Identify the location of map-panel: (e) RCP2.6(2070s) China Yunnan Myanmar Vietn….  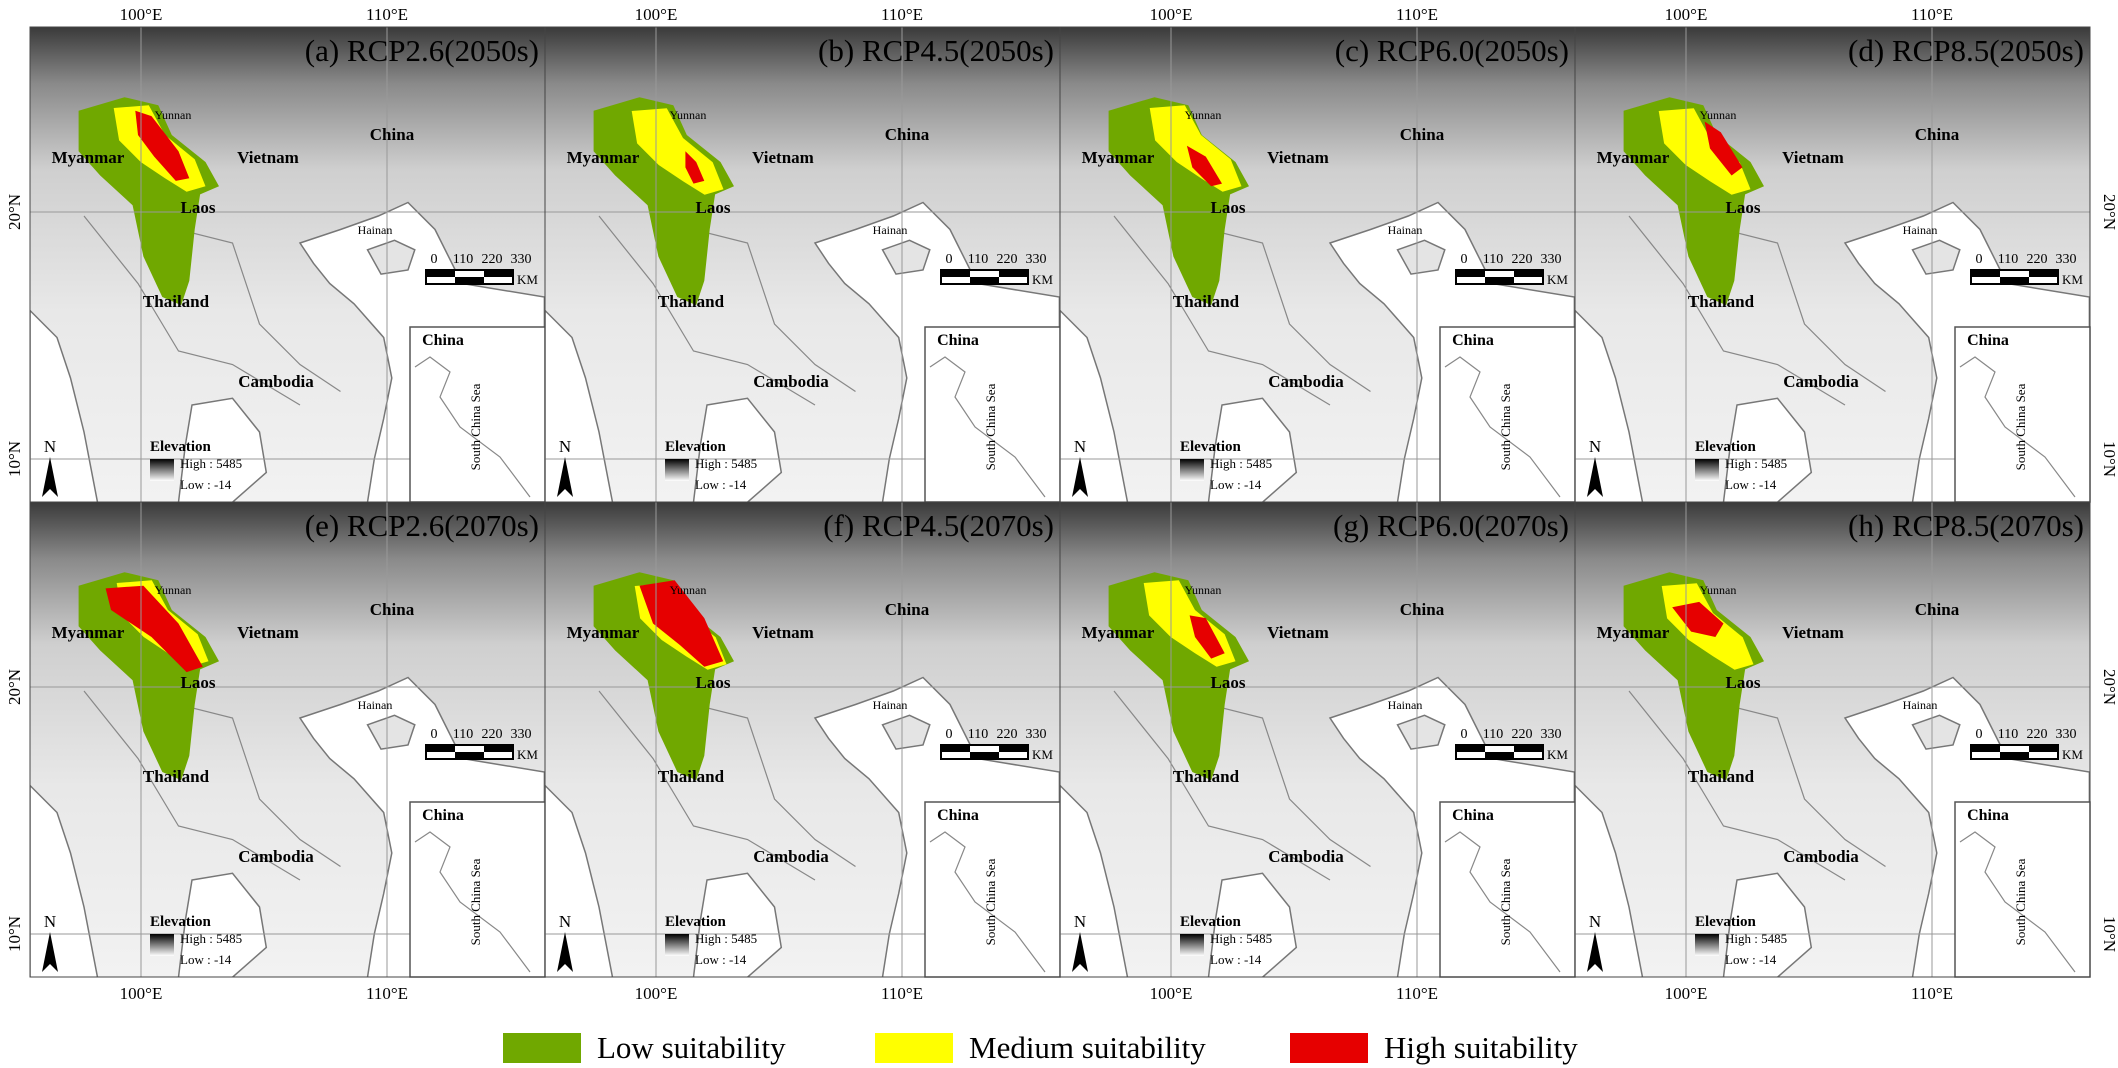
(287, 739).